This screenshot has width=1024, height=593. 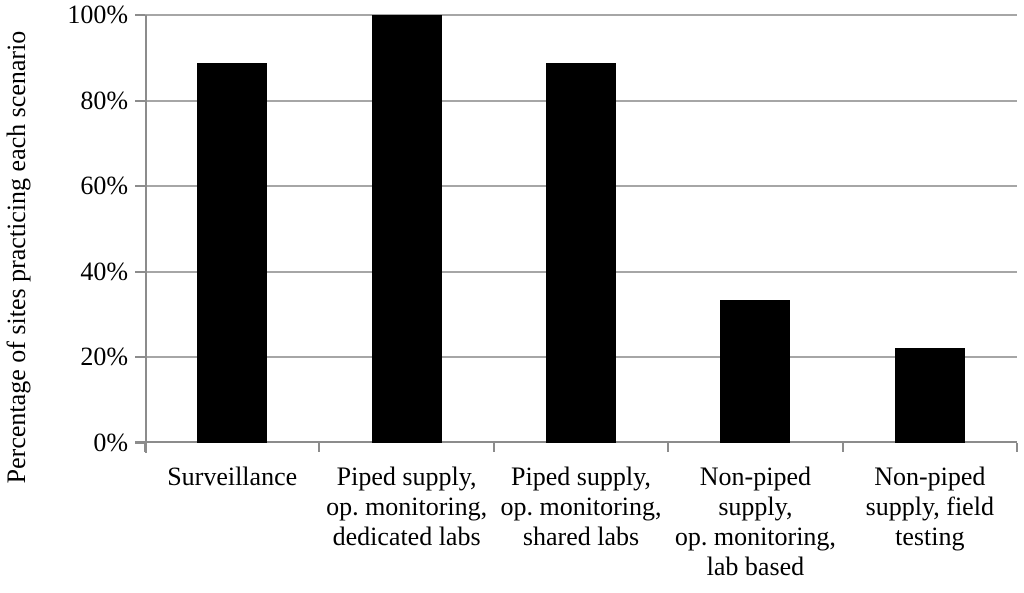 I want to click on y-tick-label: 20%, so click(x=104, y=357).